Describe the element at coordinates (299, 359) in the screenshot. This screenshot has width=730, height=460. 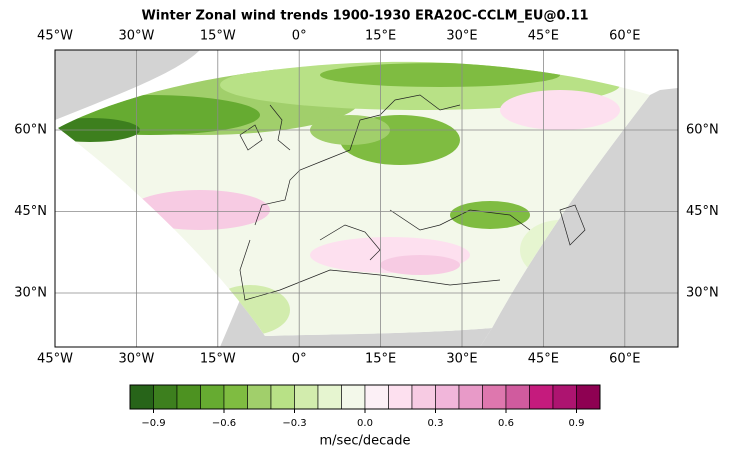
I see `lon-label-bottom: 0°` at that location.